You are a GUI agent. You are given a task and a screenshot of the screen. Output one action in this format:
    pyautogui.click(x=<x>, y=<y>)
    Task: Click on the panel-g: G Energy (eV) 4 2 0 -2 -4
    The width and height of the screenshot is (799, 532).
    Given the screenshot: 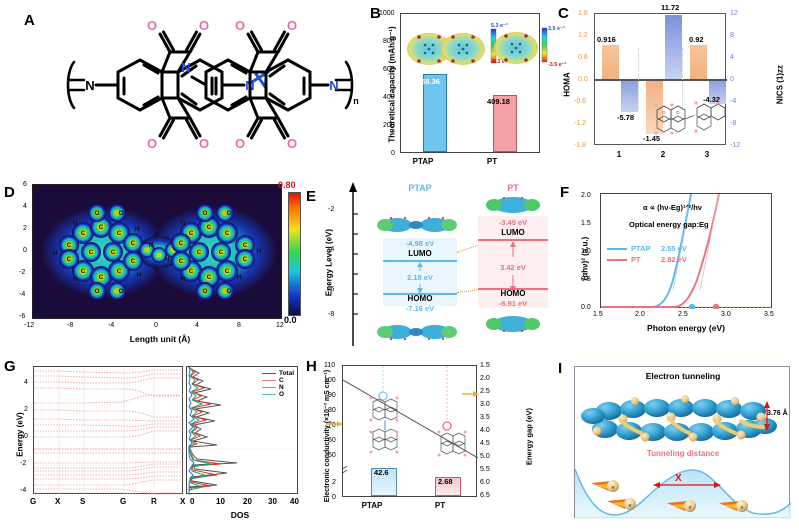 What is the action you would take?
    pyautogui.click(x=150, y=442)
    